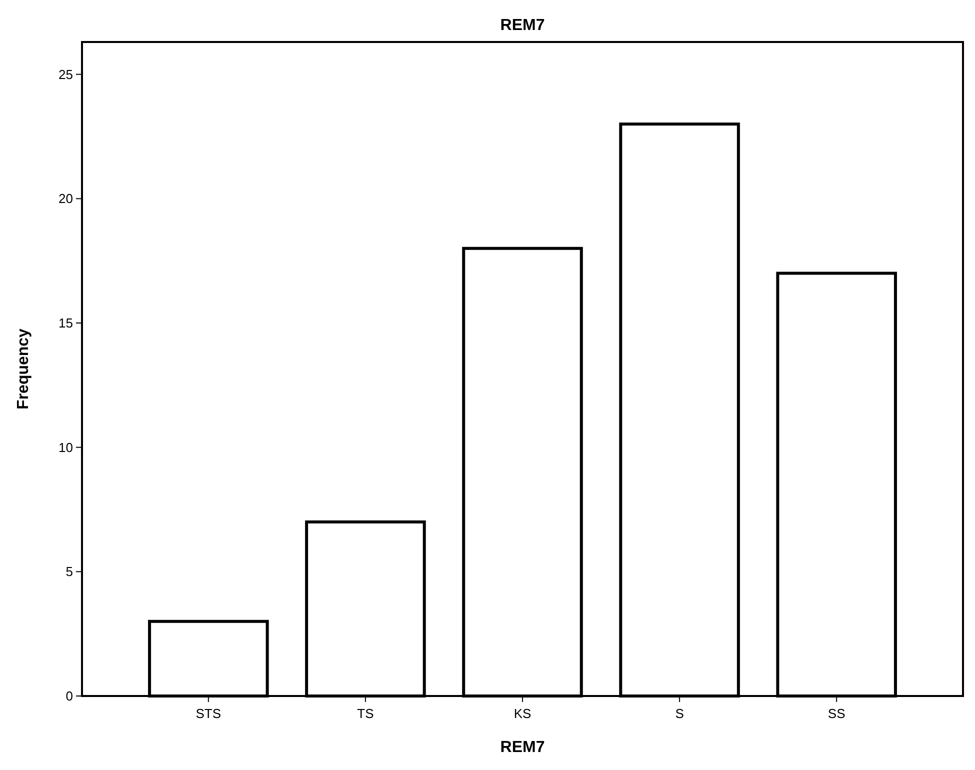  I want to click on y-tick-label: 20, so click(65, 198).